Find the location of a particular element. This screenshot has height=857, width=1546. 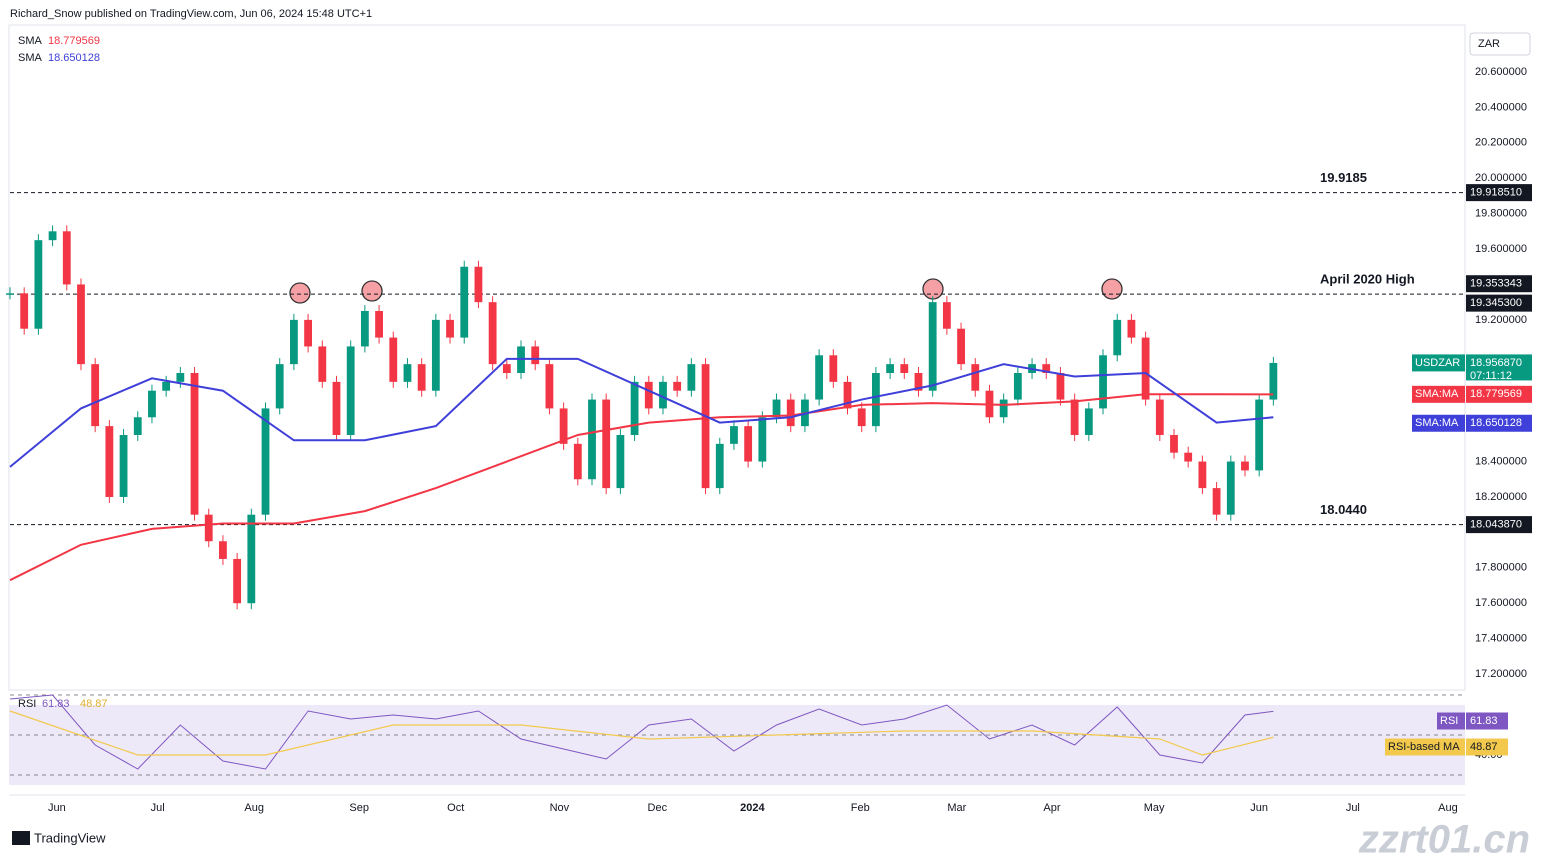

x-tick-label: Feb is located at coordinates (860, 808).